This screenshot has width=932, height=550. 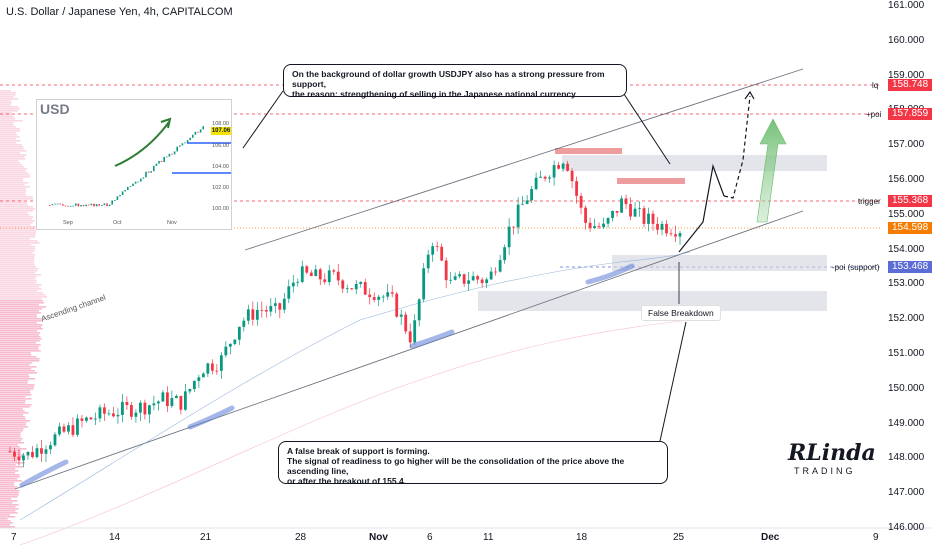 I want to click on bottom-annotation-line-1: A false break of support is forming., so click(x=358, y=451).